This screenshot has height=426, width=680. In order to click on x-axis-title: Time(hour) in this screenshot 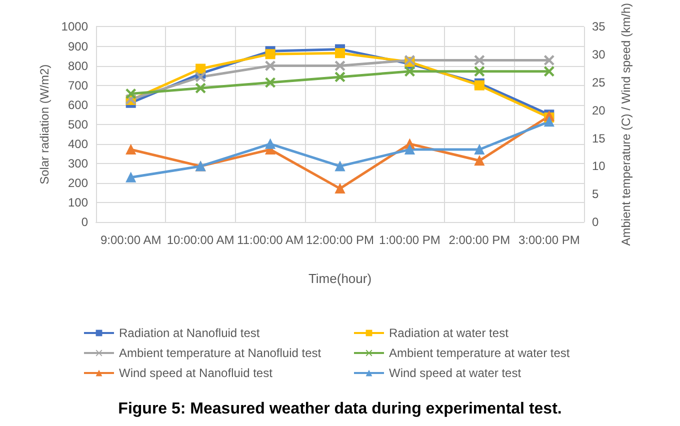, I will do `click(340, 278)`.